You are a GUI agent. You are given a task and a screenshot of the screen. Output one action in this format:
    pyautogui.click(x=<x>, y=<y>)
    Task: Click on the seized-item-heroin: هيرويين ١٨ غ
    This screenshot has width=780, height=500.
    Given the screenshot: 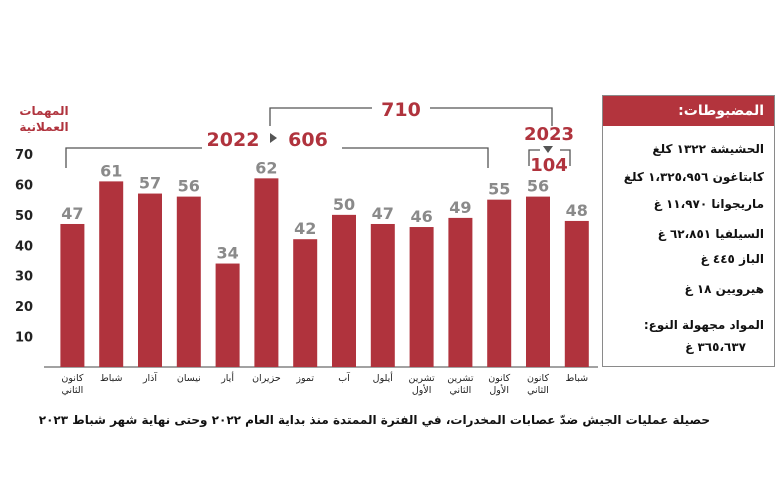 What is the action you would take?
    pyautogui.click(x=724, y=289)
    